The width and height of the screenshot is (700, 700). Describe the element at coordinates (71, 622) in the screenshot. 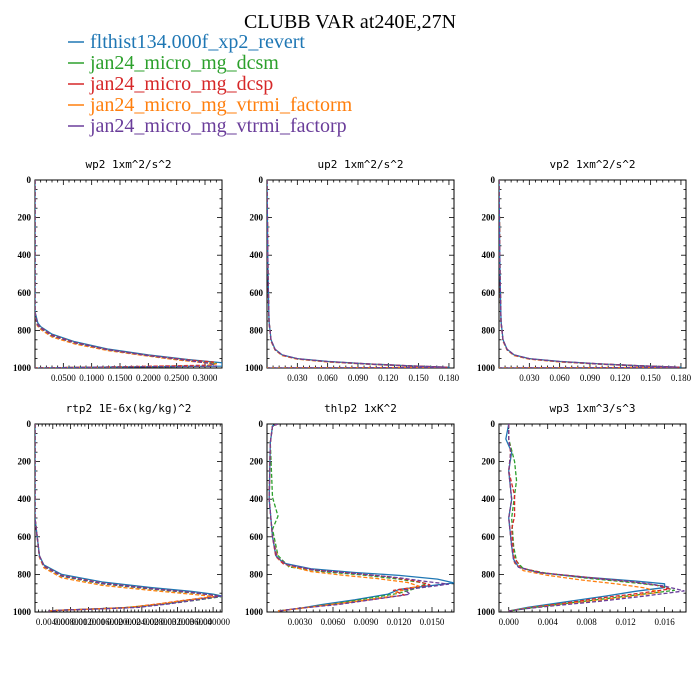

I see `xtick-label-3-1: 0.008000` at that location.